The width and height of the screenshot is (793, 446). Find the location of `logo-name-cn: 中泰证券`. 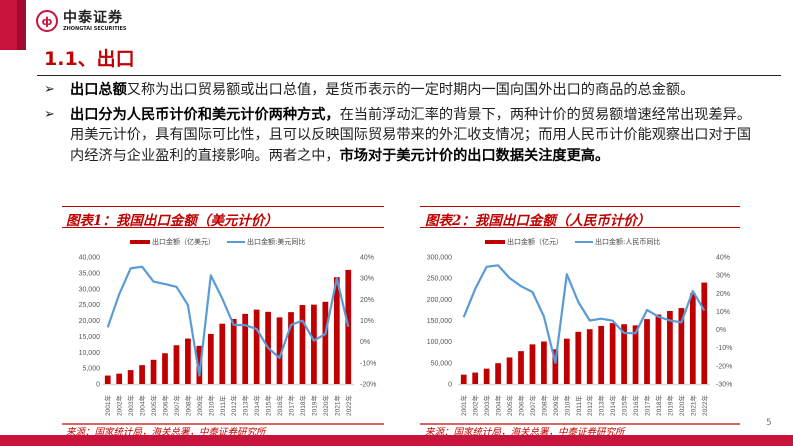

logo-name-cn: 中泰证券 is located at coordinates (93, 17).